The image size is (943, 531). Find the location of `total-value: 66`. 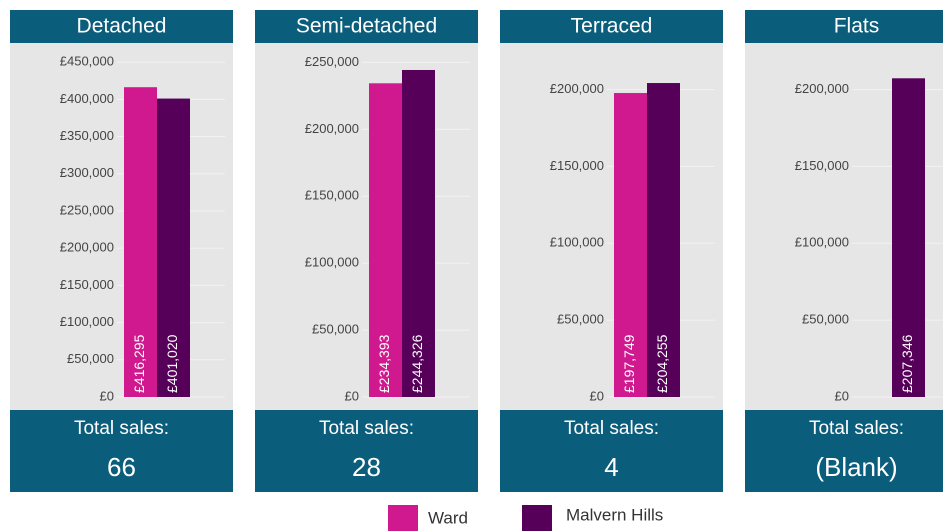

total-value: 66 is located at coordinates (121, 467).